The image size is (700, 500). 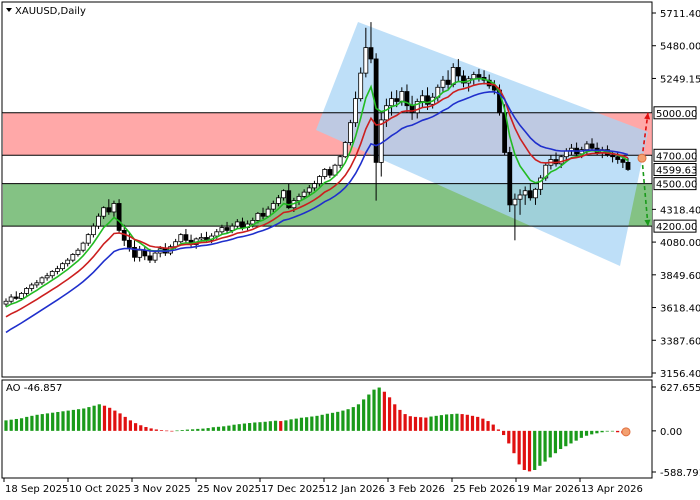 What do you see at coordinates (162, 489) in the screenshot?
I see `date-tick-label-2: 3 Nov 2025` at bounding box center [162, 489].